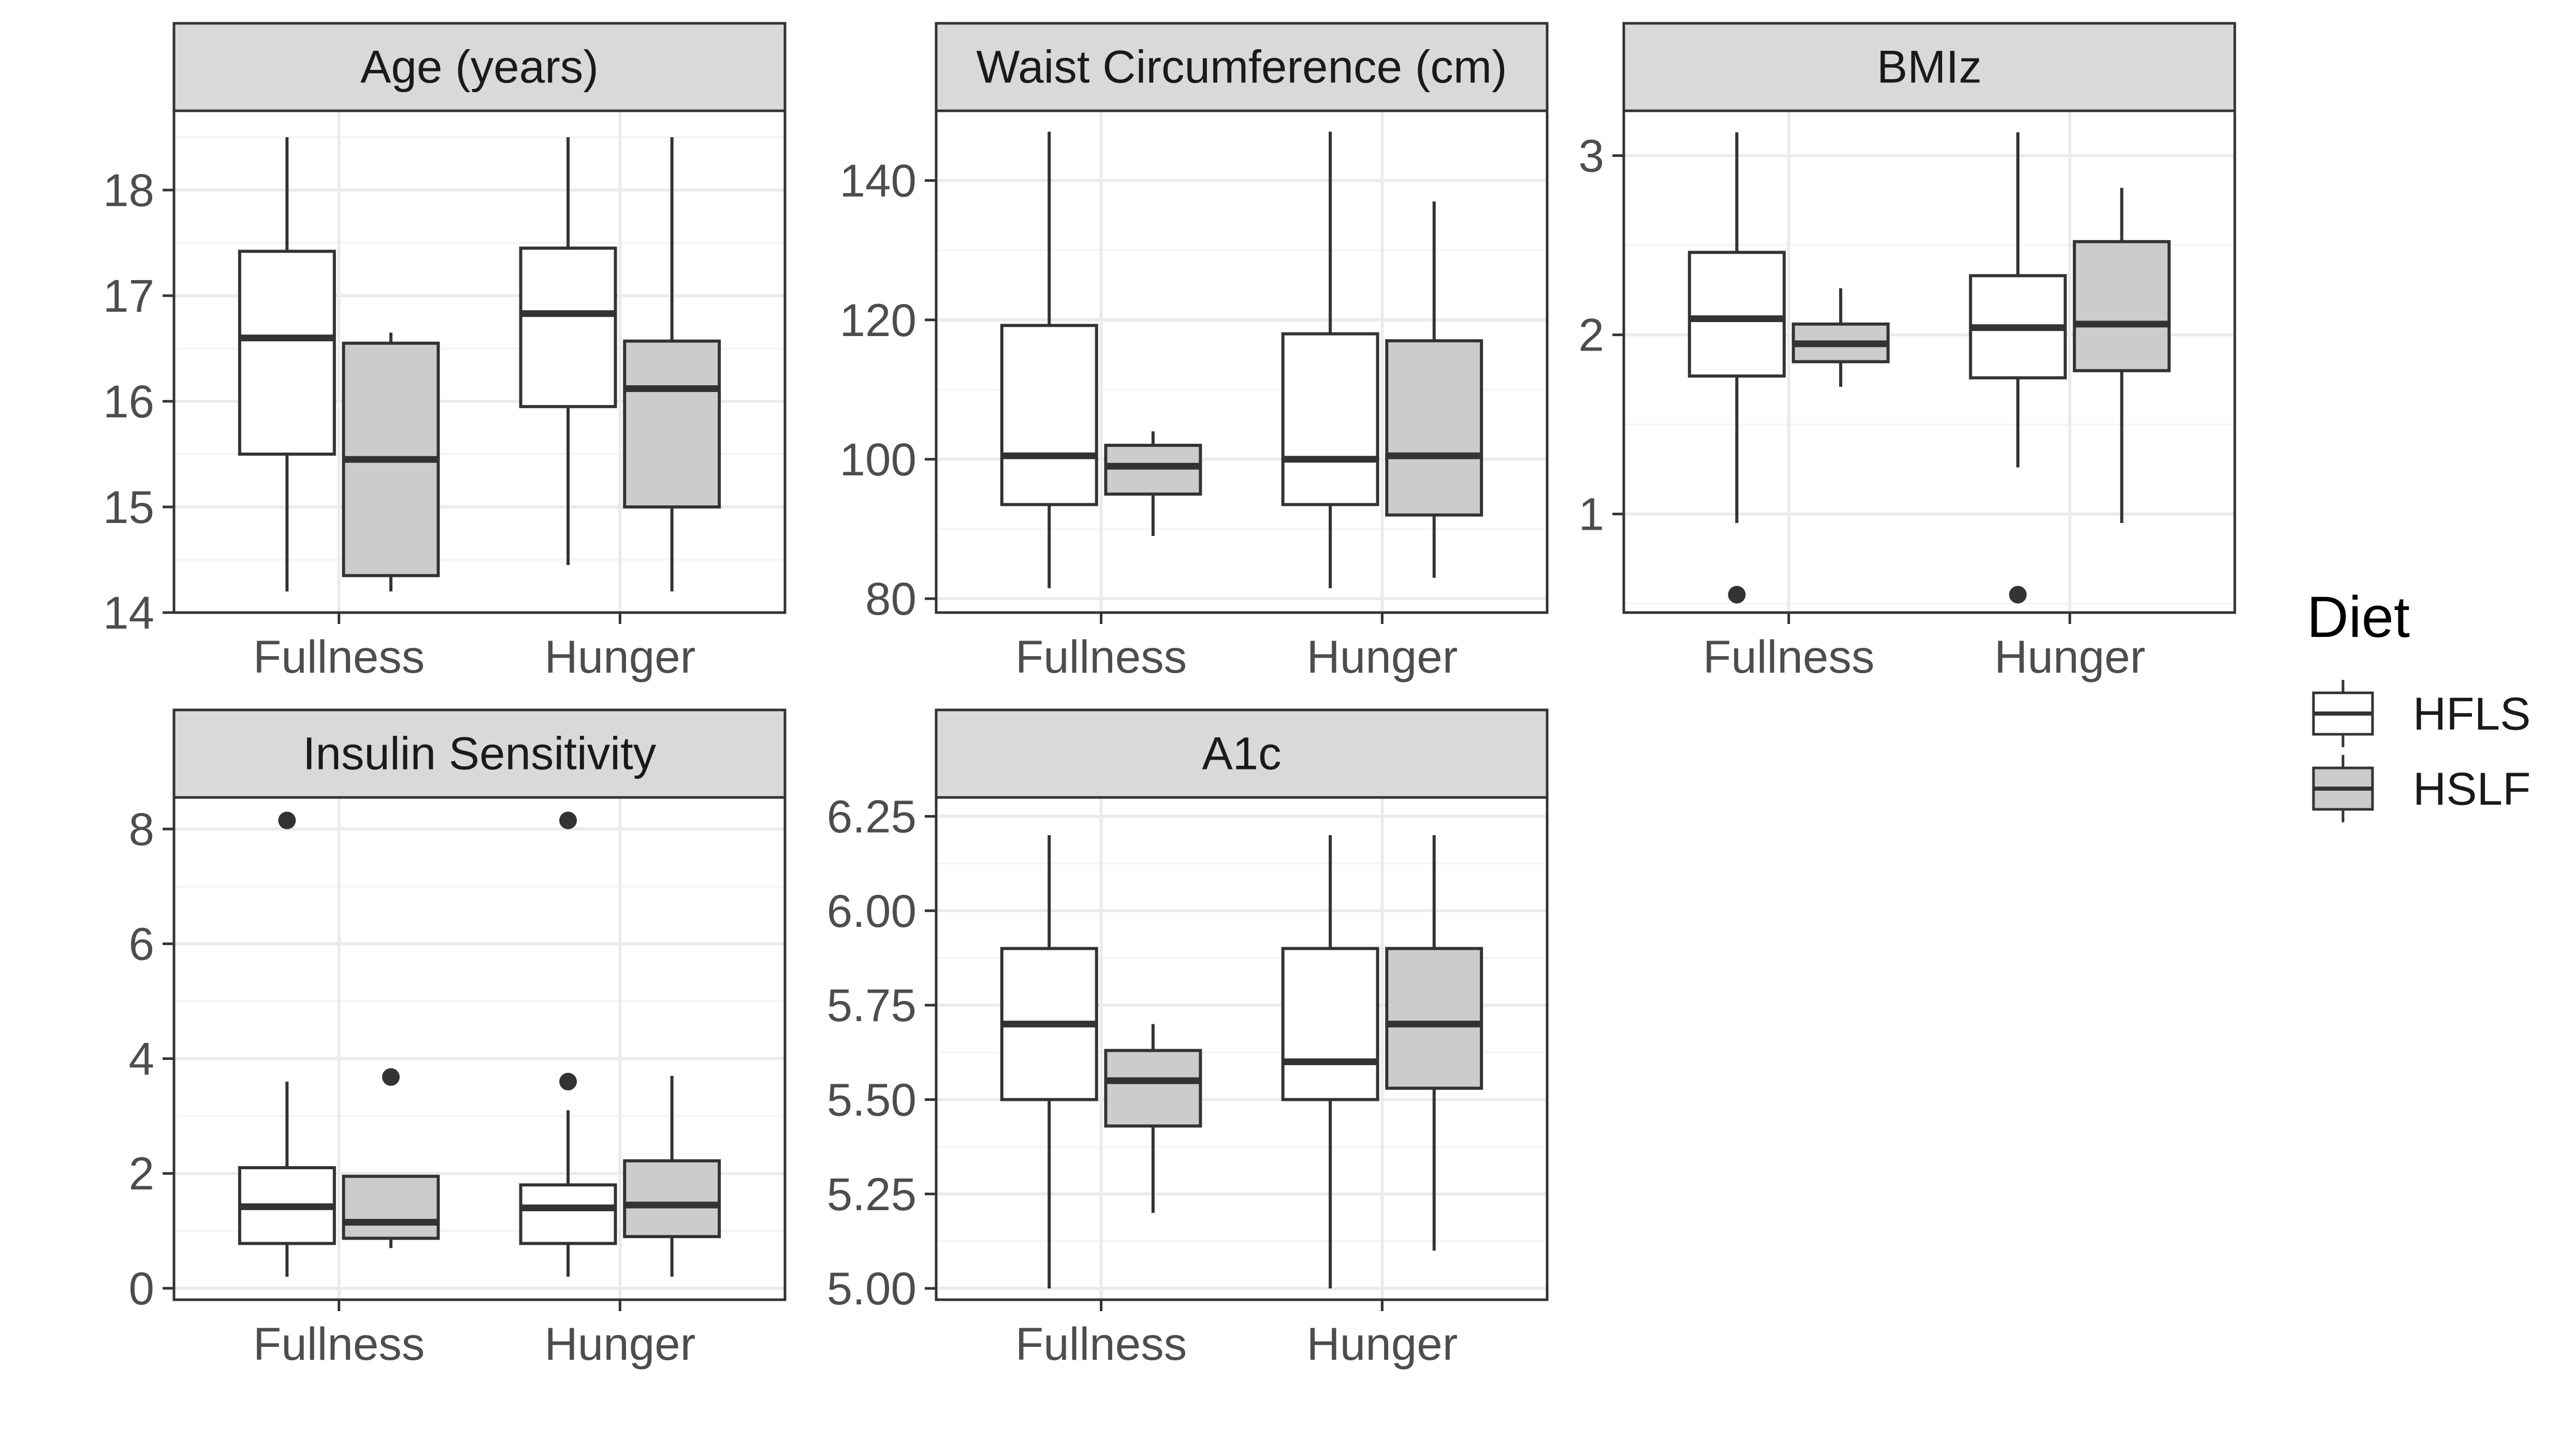  I want to click on legend-entry-hslf: HSLF, so click(2422, 789).